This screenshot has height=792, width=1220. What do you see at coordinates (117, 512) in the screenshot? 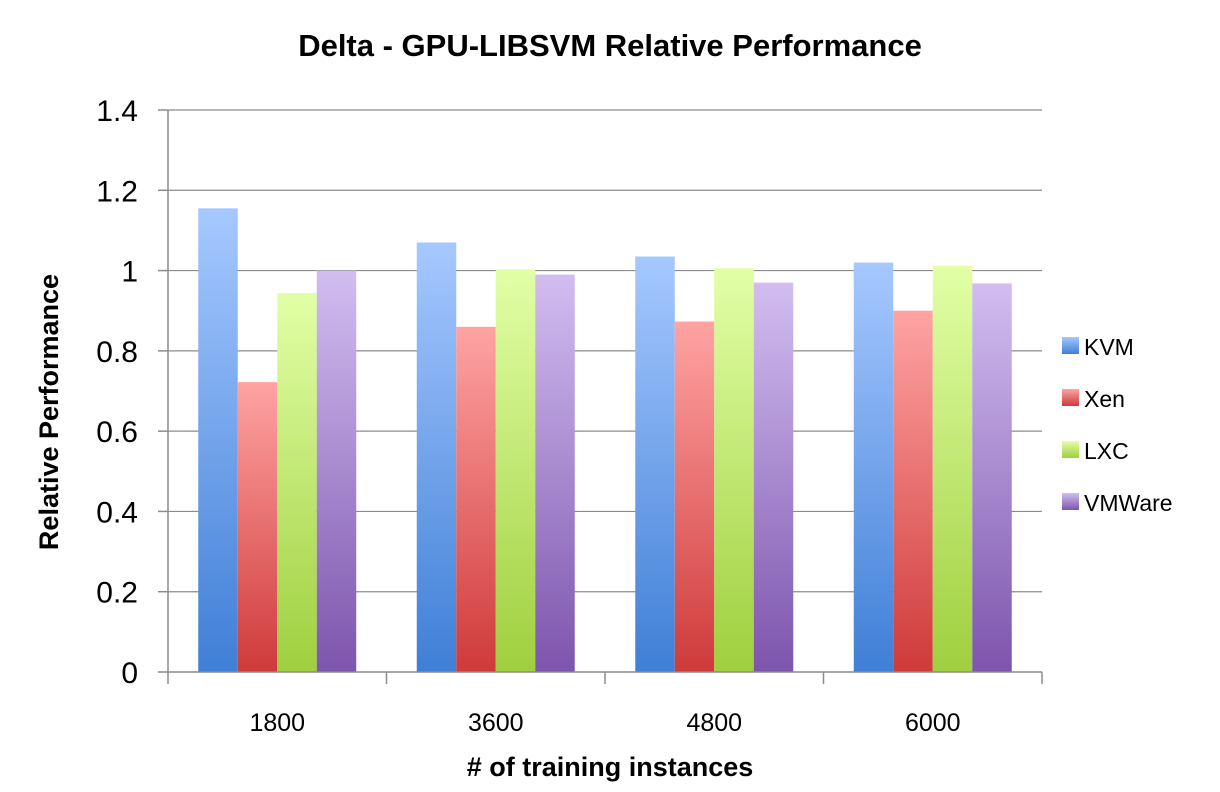
I see `y-tick-label: 0.4` at bounding box center [117, 512].